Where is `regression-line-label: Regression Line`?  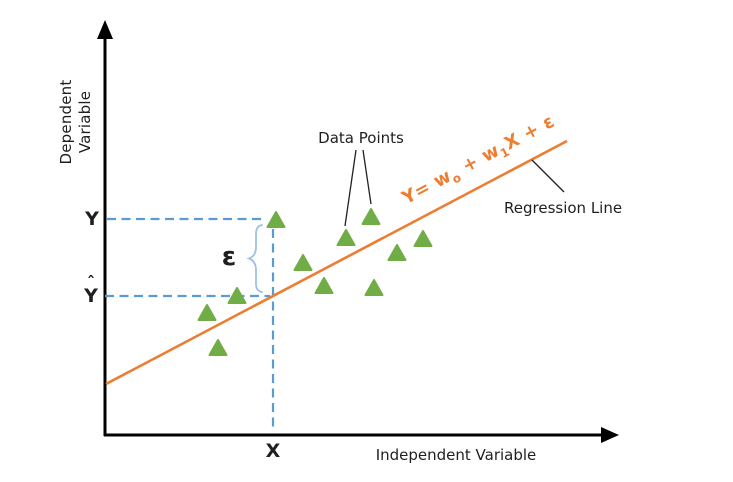 regression-line-label: Regression Line is located at coordinates (563, 208).